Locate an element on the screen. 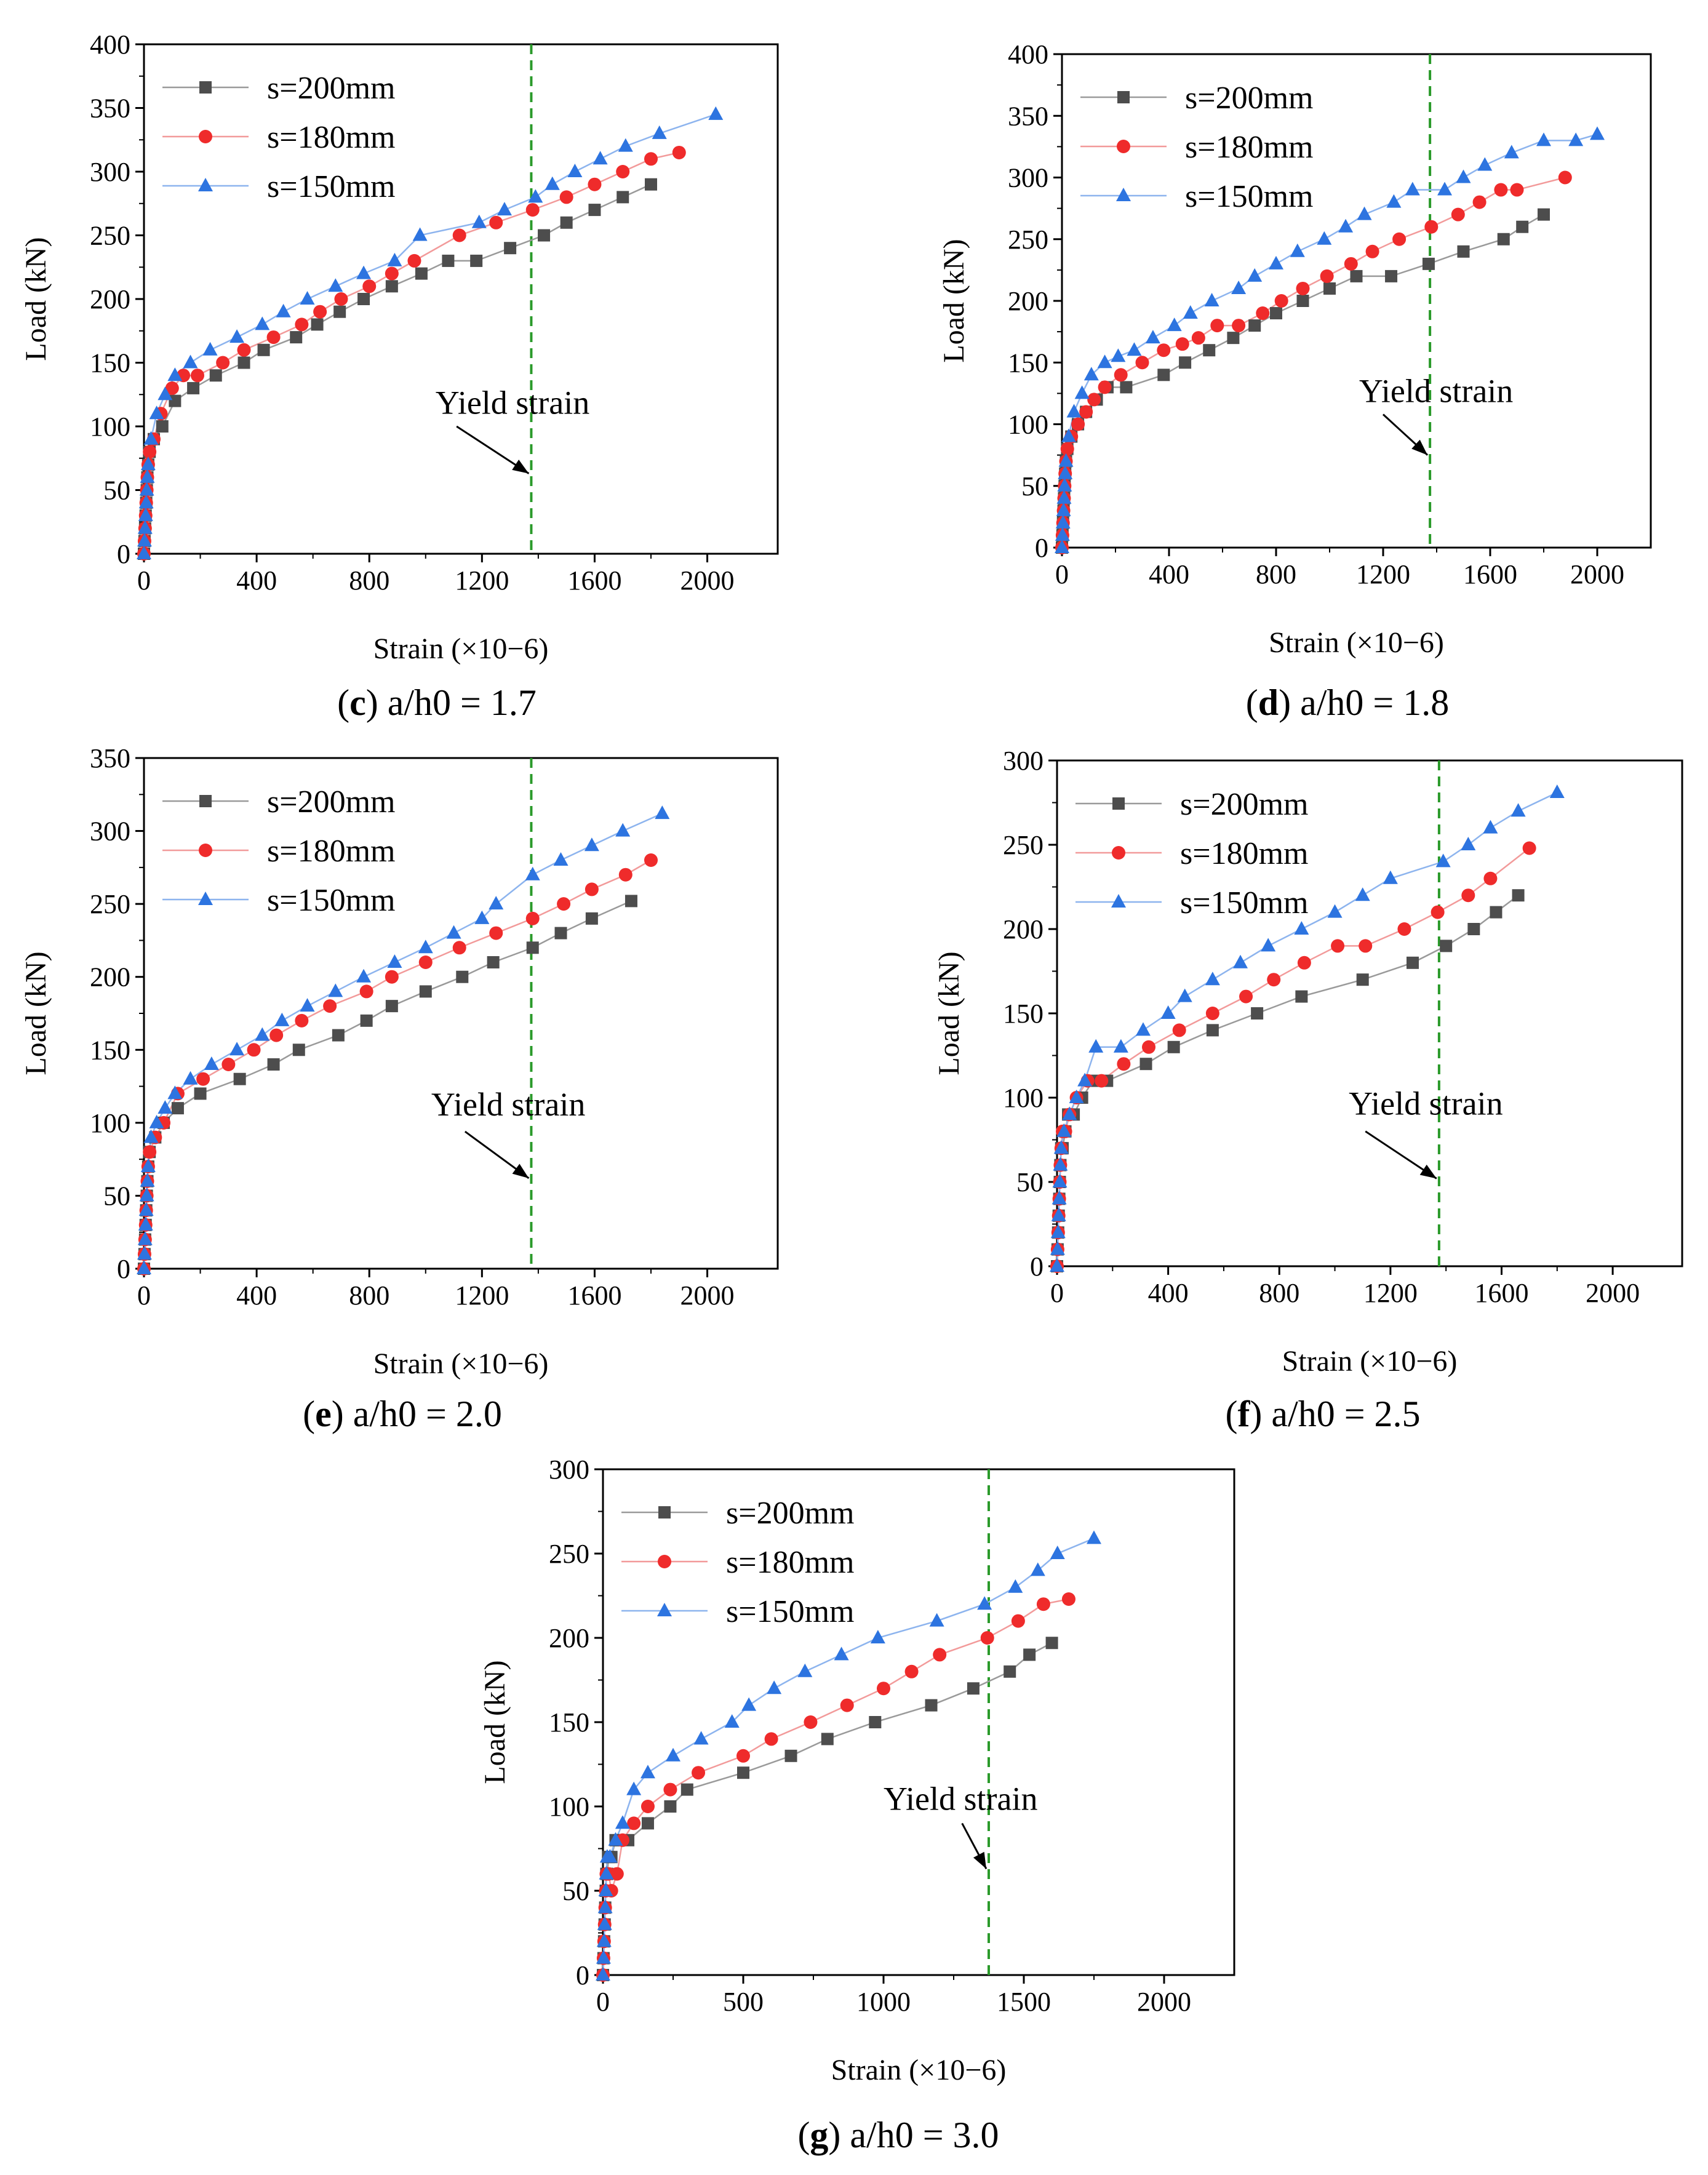  legend-entry: s=200mm is located at coordinates (1196, 99).